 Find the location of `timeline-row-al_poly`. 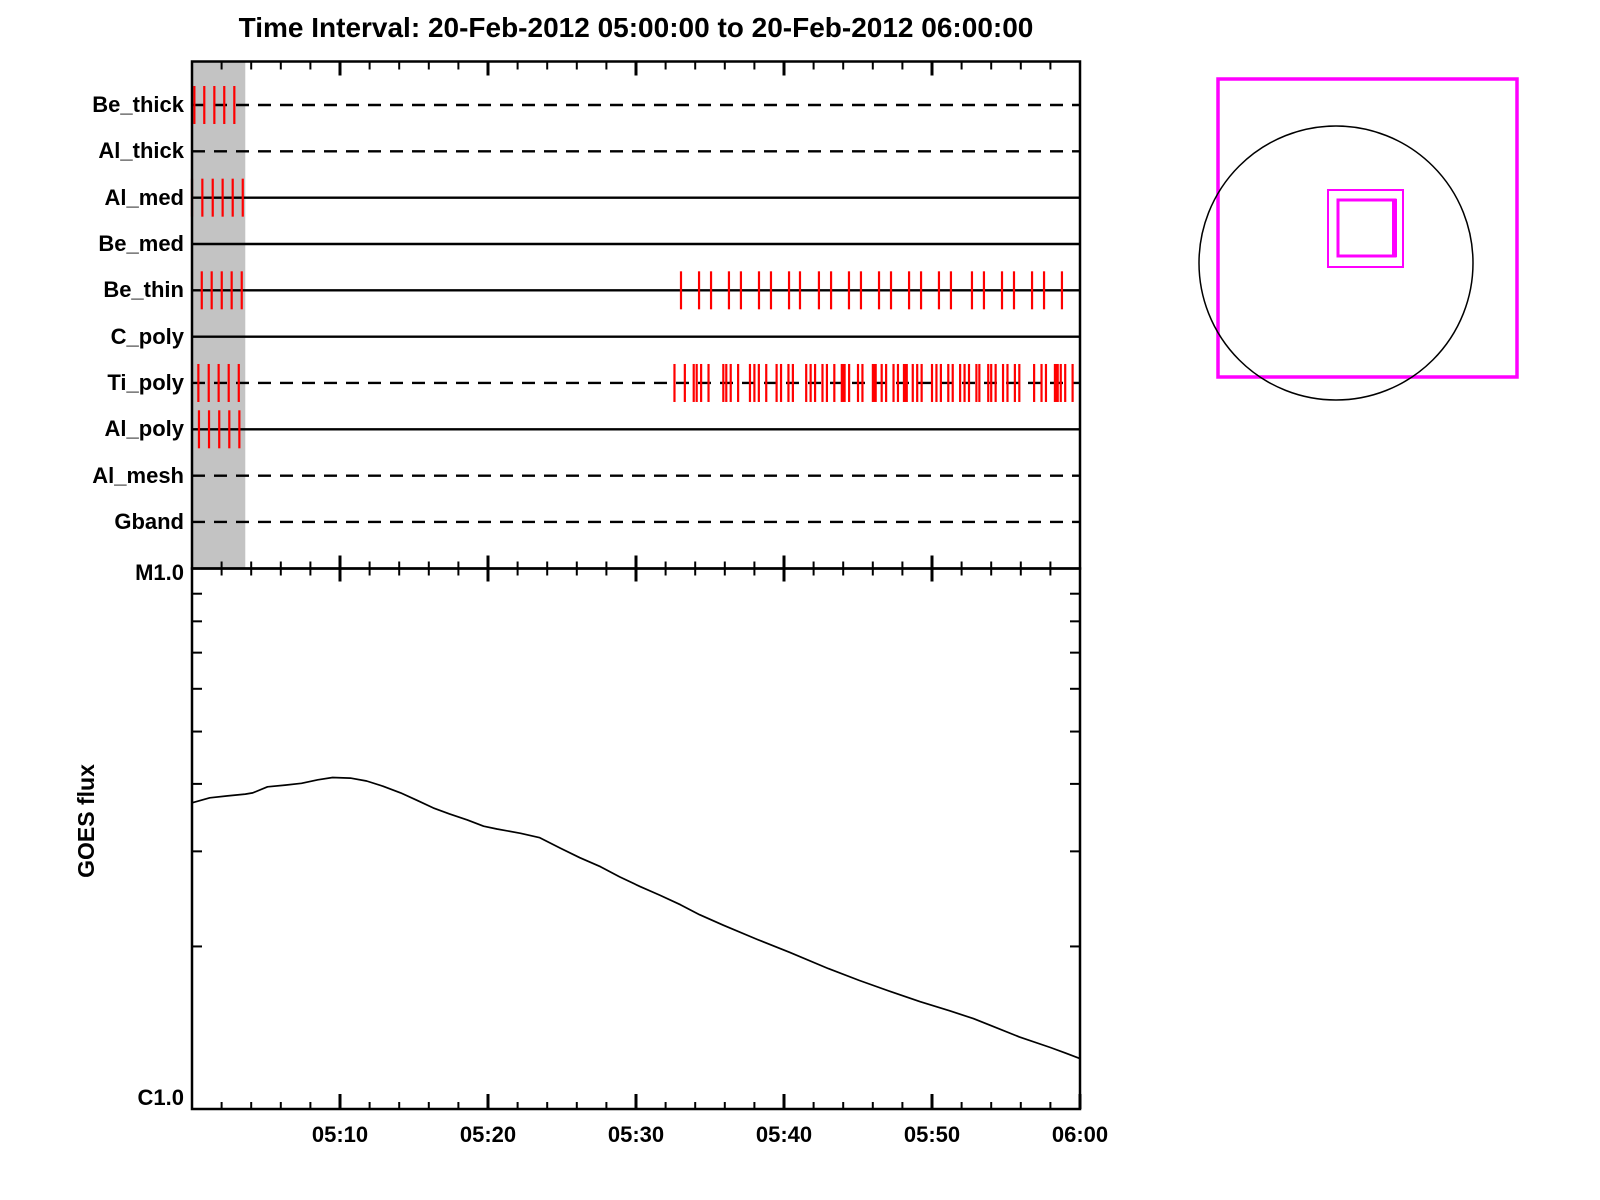

timeline-row-al_poly is located at coordinates (636, 429).